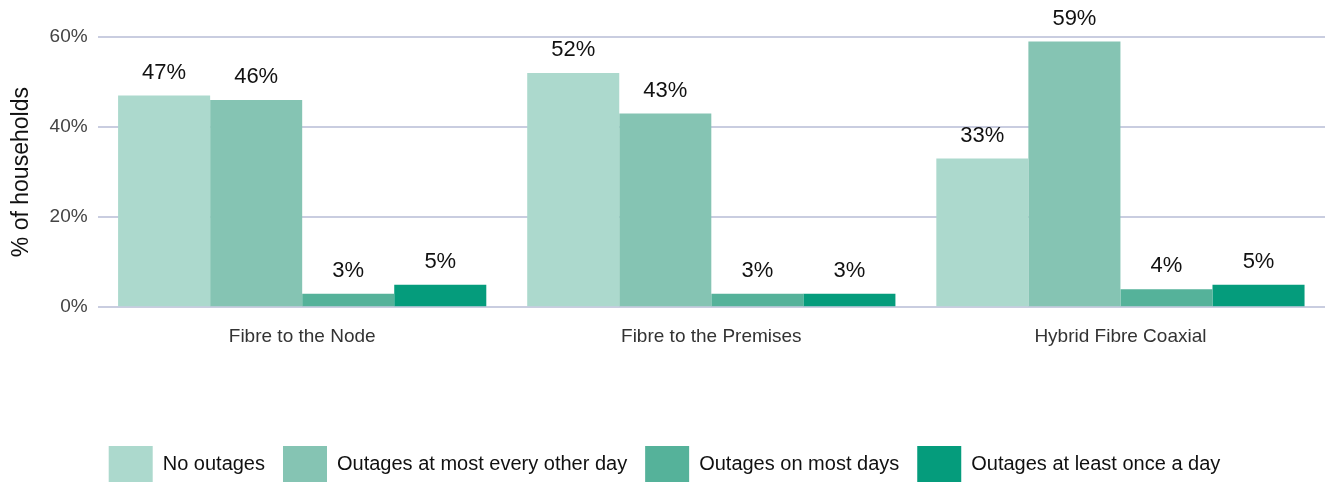 This screenshot has height=492, width=1337. I want to click on data-label: 33%, so click(982, 134).